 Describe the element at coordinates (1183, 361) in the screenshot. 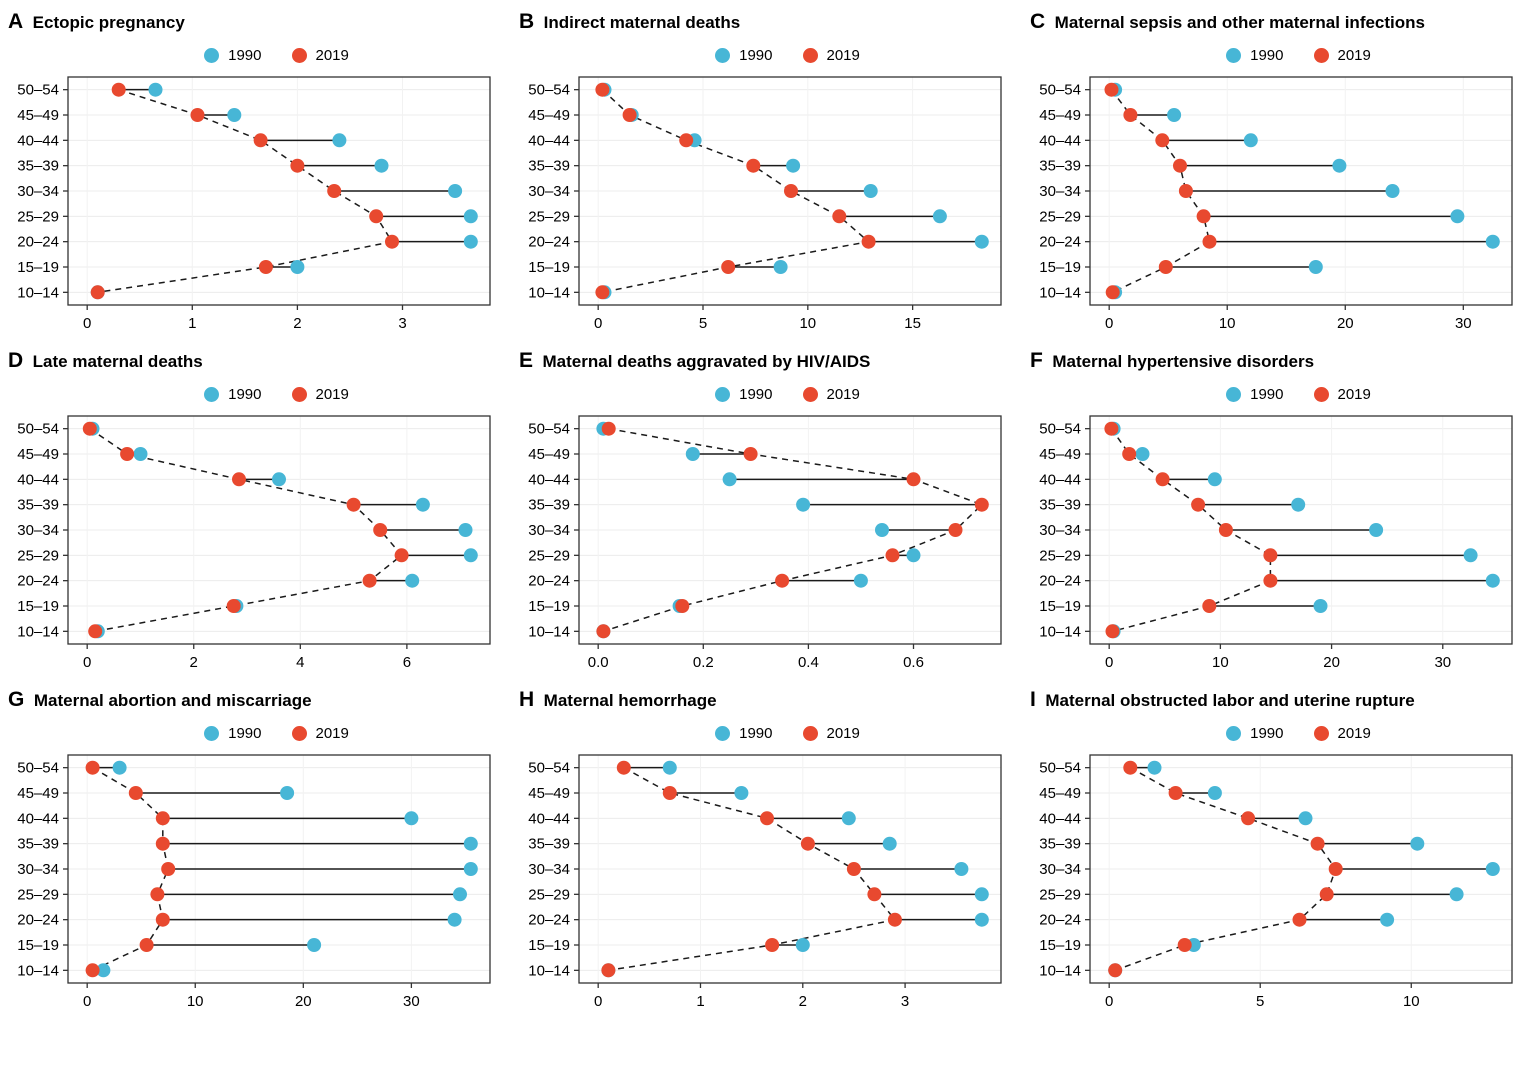

I see `panel-name: Maternal hypertensive disorders` at that location.